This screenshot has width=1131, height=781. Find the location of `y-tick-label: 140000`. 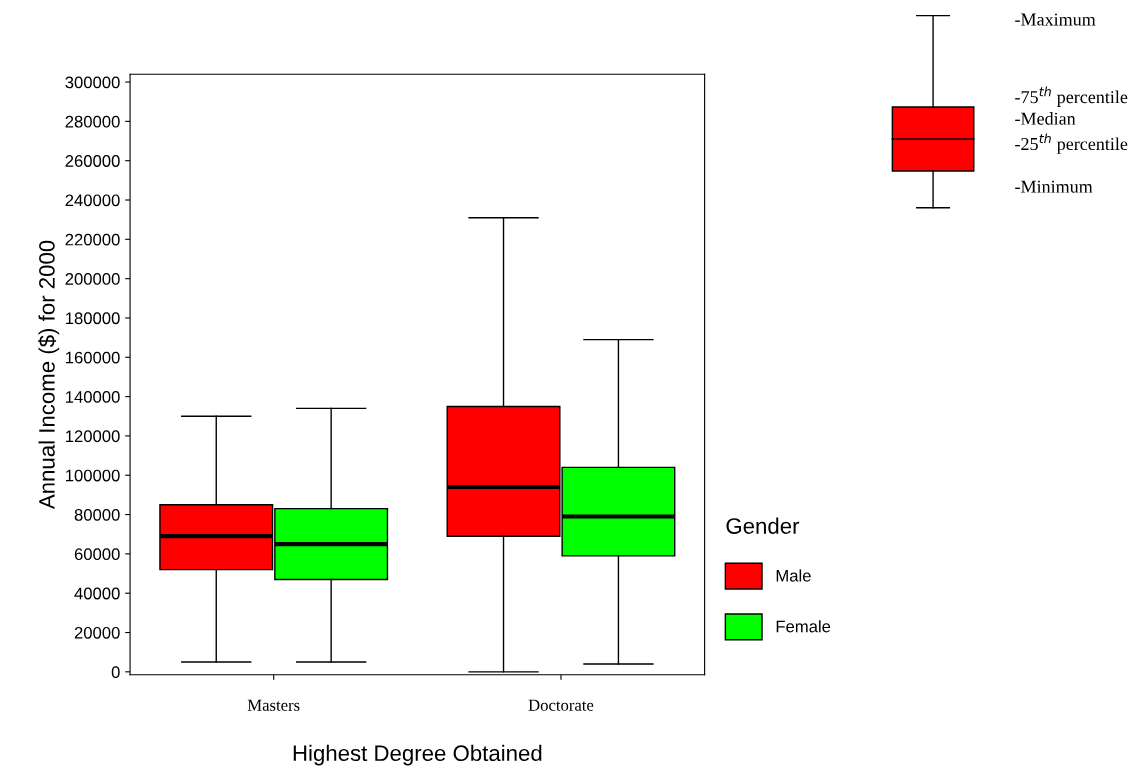

y-tick-label: 140000 is located at coordinates (93, 397).